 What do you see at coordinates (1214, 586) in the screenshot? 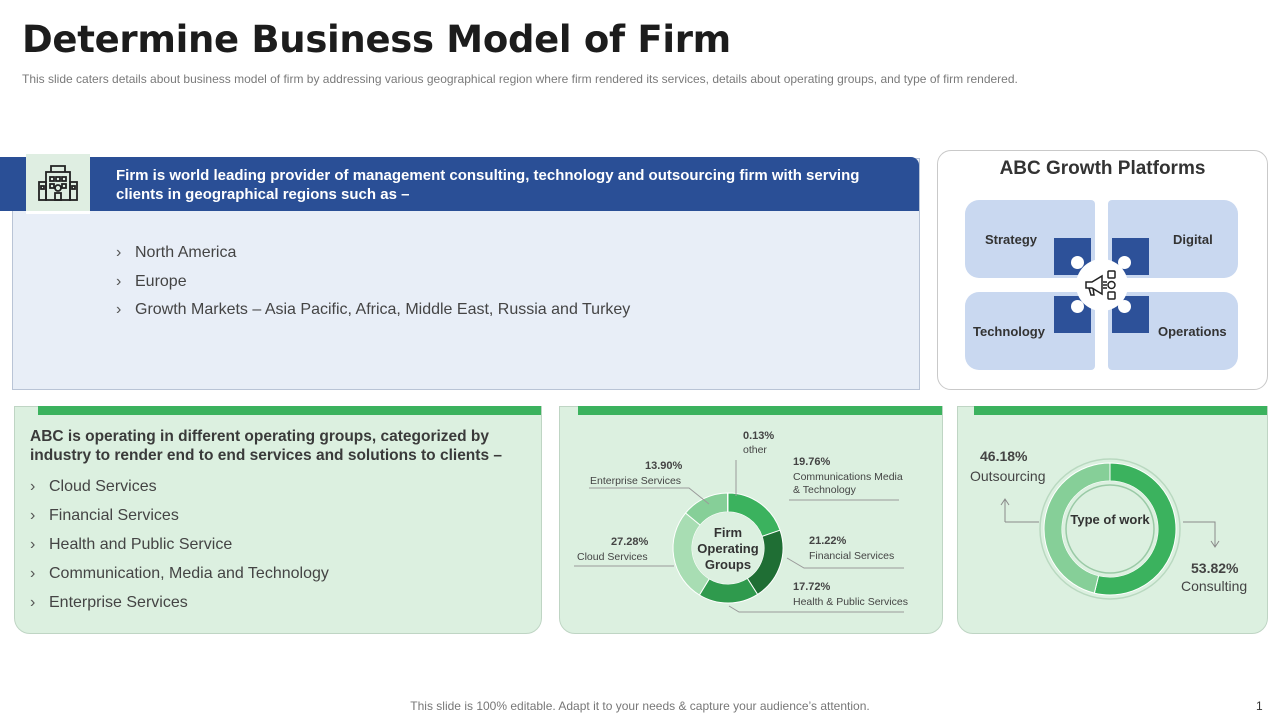
I see `slice-label-consulting: Consulting` at bounding box center [1214, 586].